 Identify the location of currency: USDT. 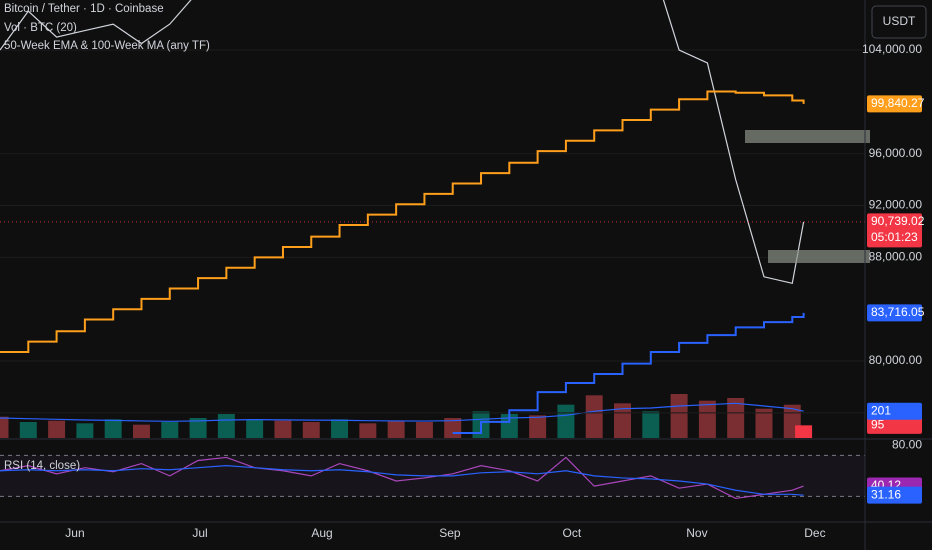
(899, 21).